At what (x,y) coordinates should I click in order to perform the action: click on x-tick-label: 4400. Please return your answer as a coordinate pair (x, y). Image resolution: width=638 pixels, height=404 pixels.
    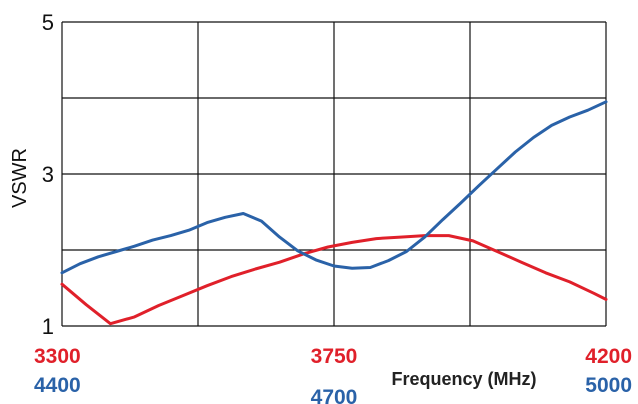
    Looking at the image, I should click on (57, 385).